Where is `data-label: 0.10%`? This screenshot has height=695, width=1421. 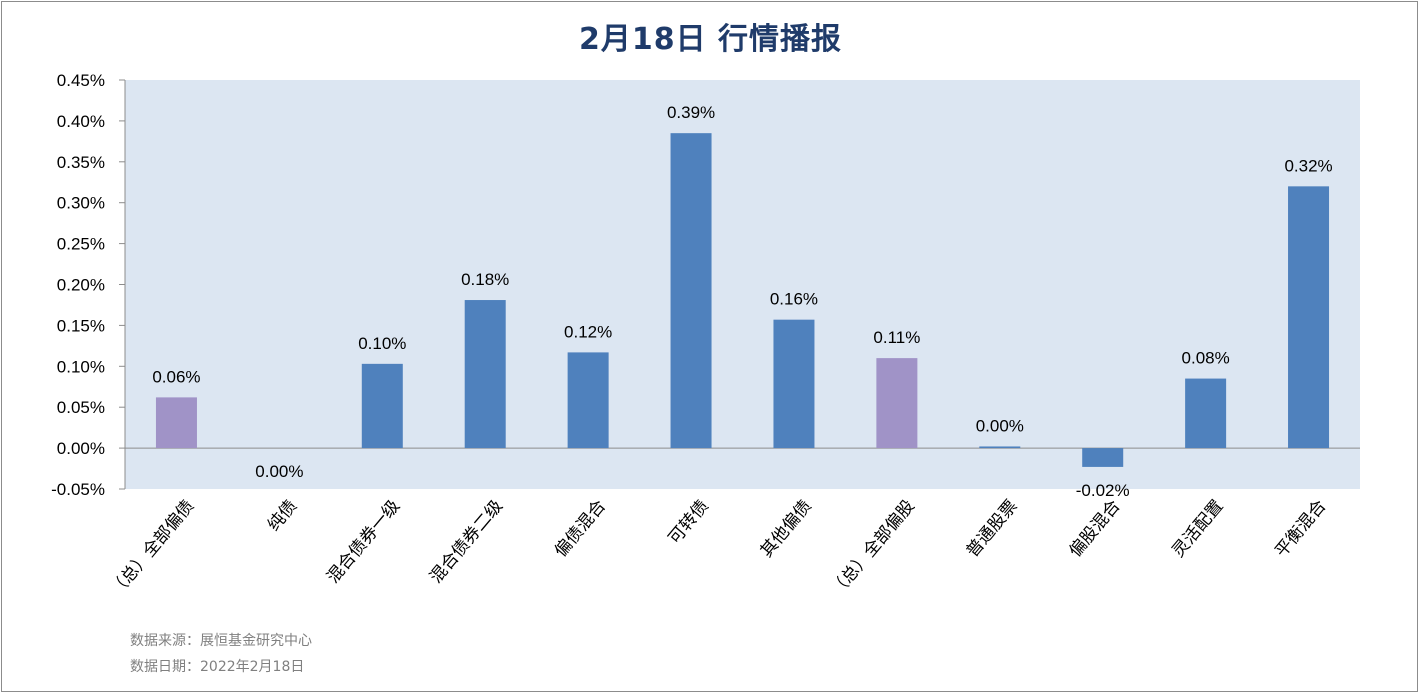
data-label: 0.10% is located at coordinates (382, 343).